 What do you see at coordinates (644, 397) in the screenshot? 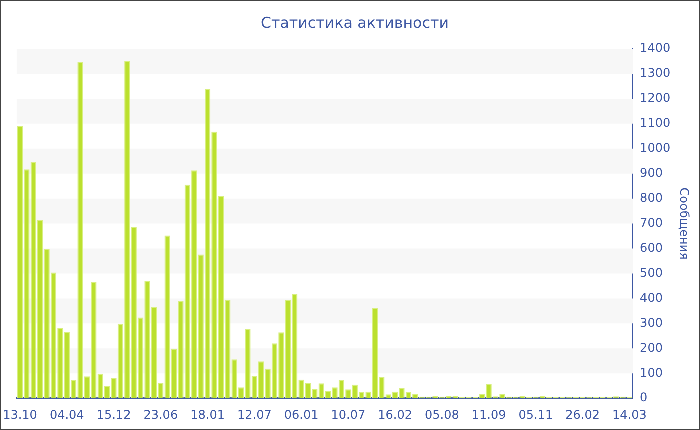
I see `y-tick-label: 0` at bounding box center [644, 397].